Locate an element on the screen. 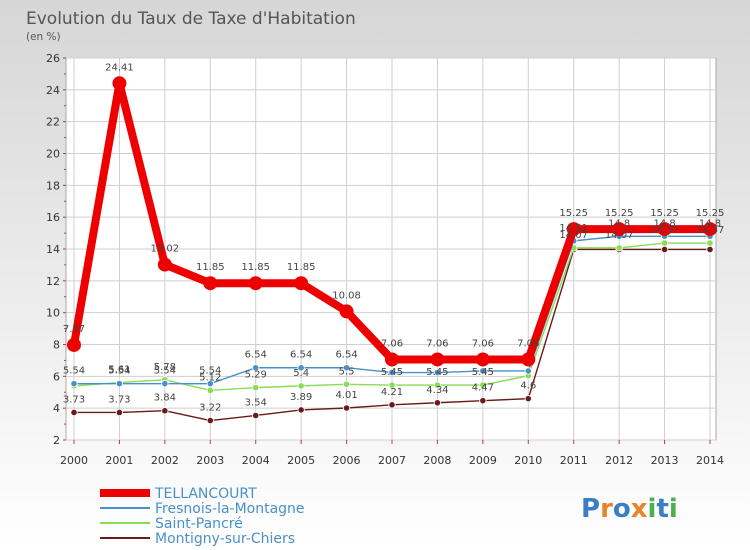  chart-title: Evolution du Taux de Taxe d'Habitation is located at coordinates (191, 19).